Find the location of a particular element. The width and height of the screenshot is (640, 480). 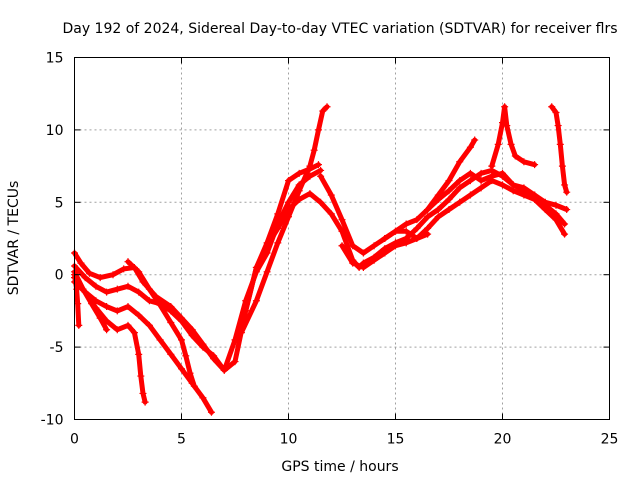

y-tick-label: 5 is located at coordinates (59, 203).